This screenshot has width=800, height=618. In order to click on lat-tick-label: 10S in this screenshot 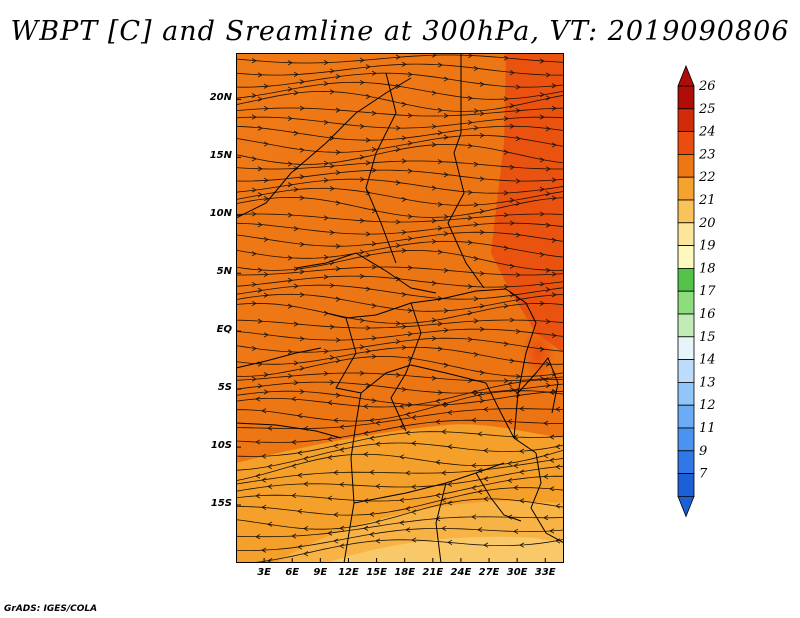, I will do `click(221, 446)`.